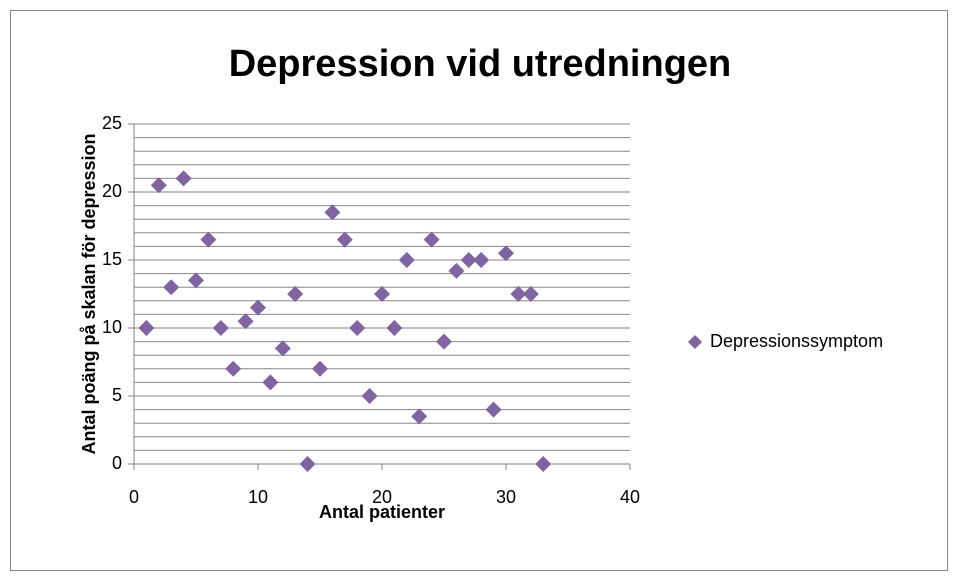 The image size is (958, 586). What do you see at coordinates (112, 259) in the screenshot?
I see `y-tick-label: 15` at bounding box center [112, 259].